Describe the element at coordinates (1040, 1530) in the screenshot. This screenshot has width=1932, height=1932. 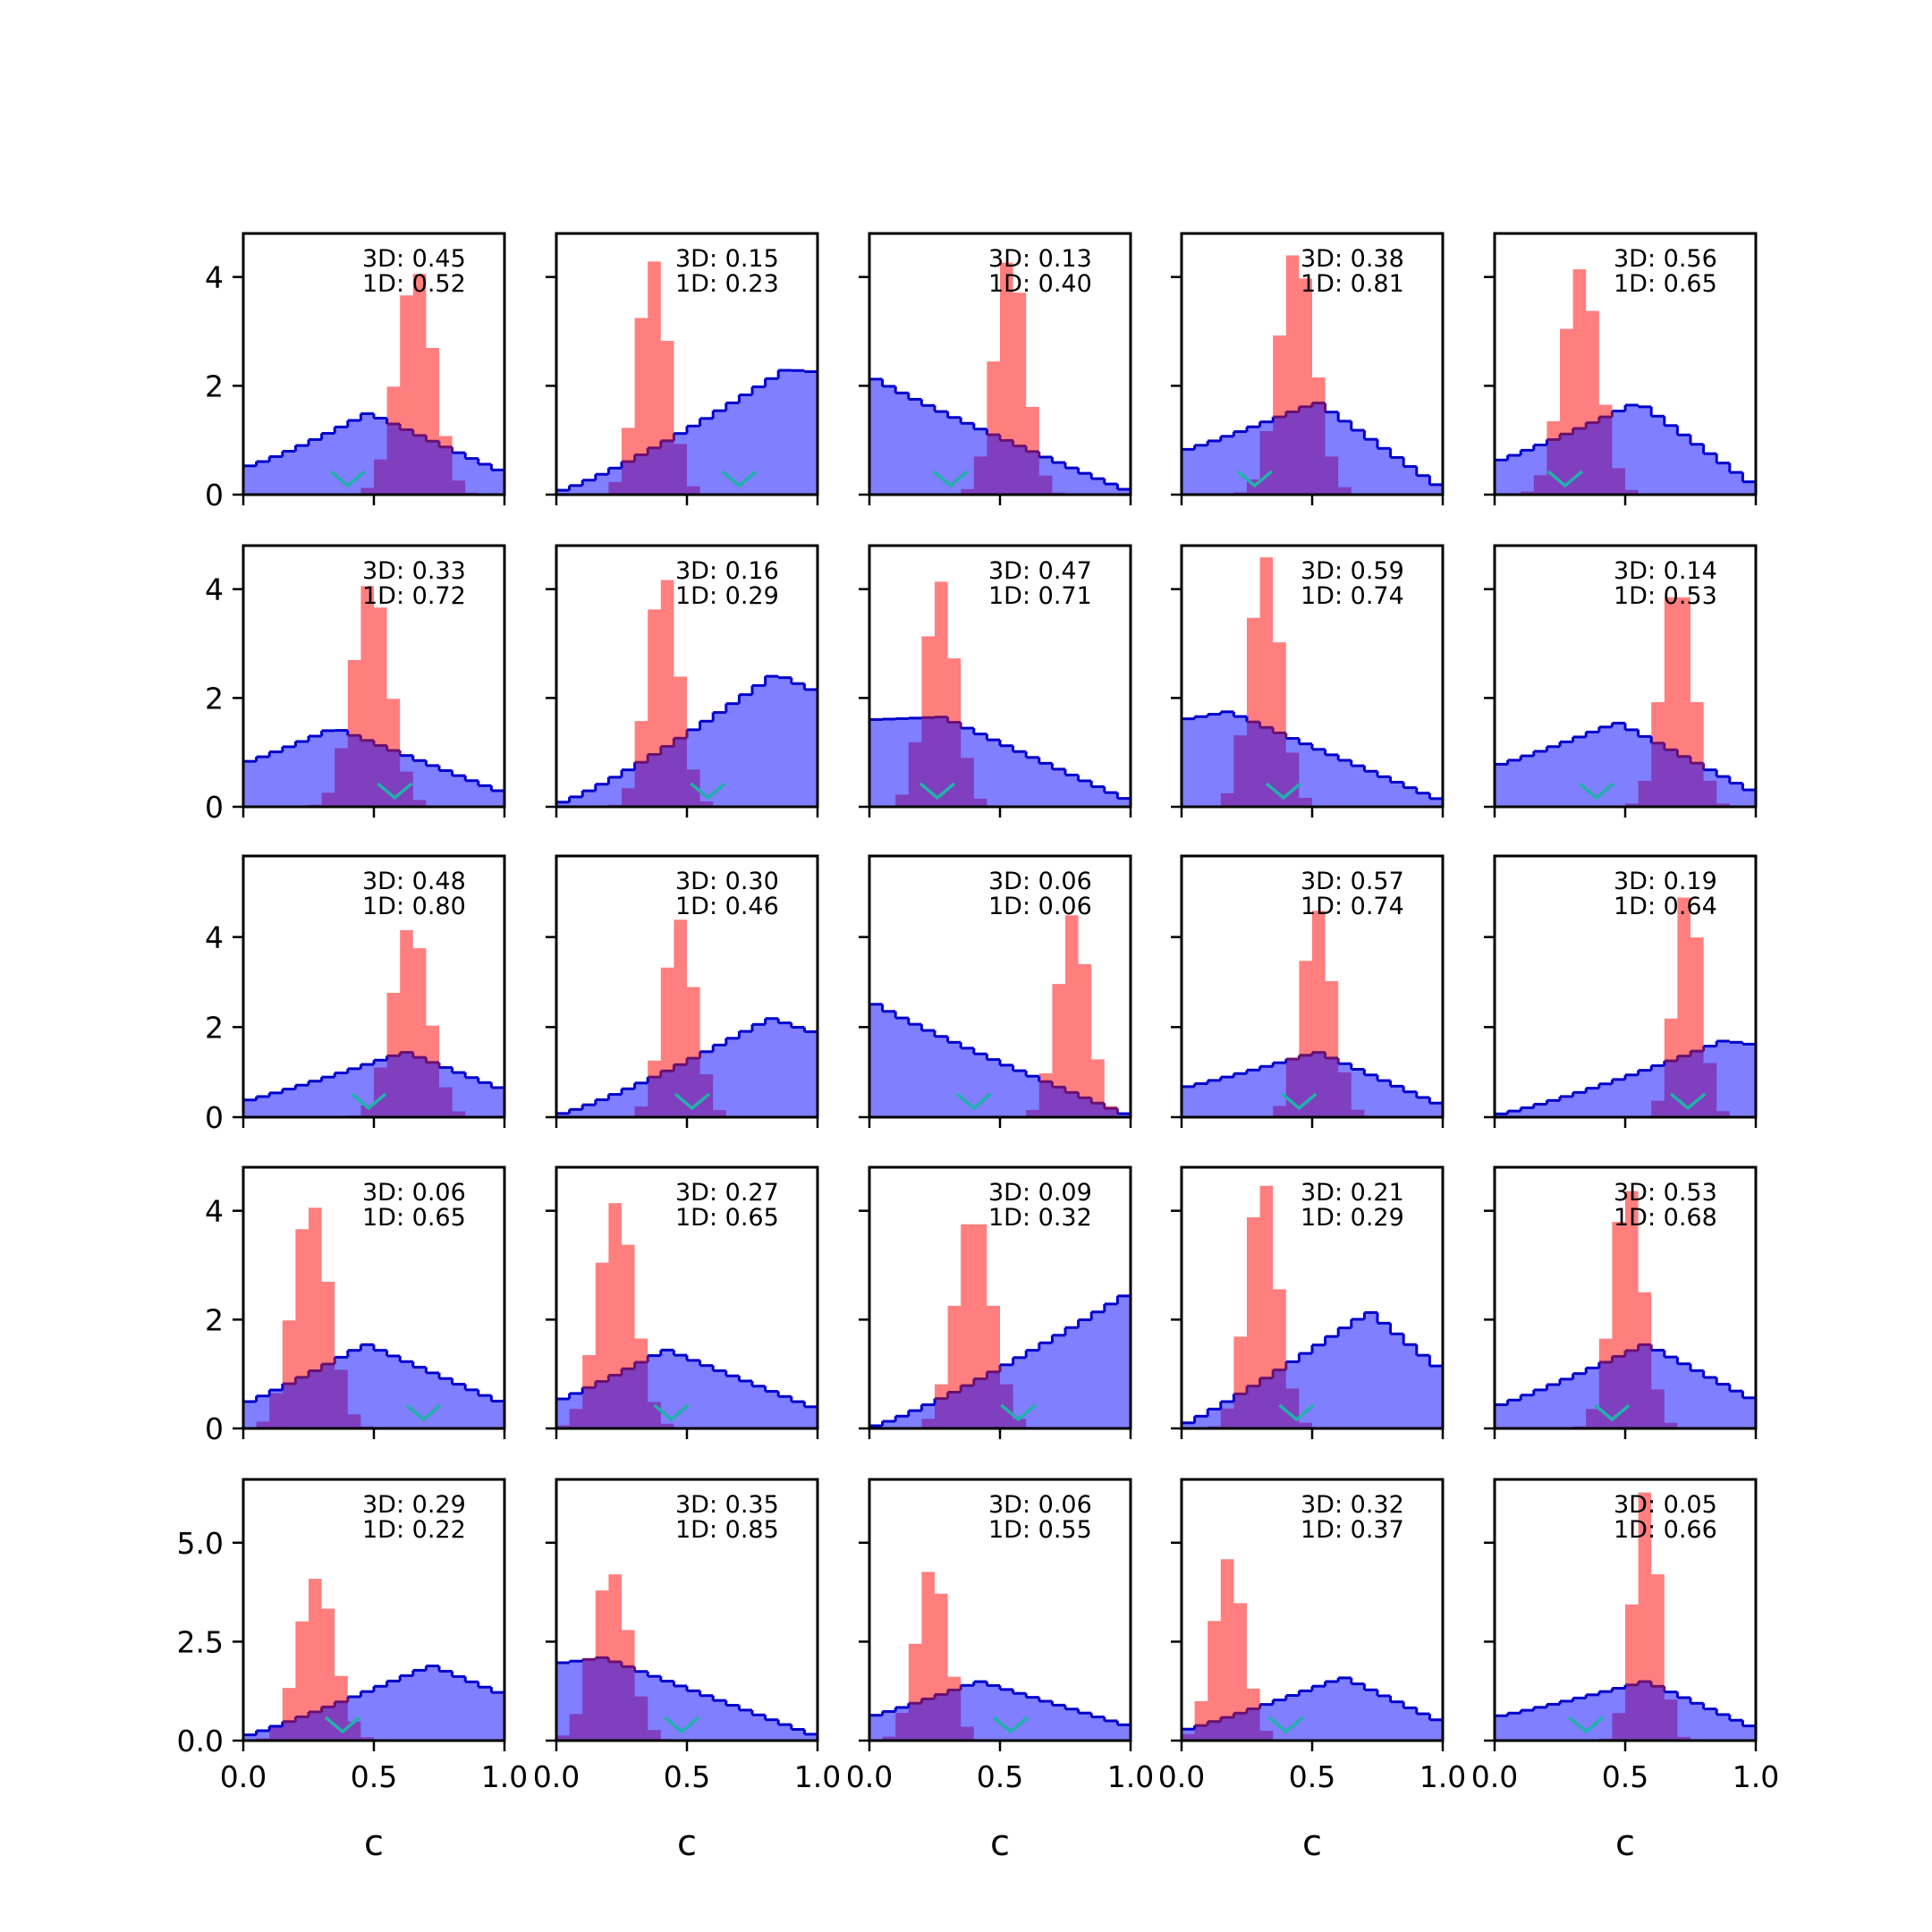
I see `annotation-1d: 1D: 0.55` at that location.